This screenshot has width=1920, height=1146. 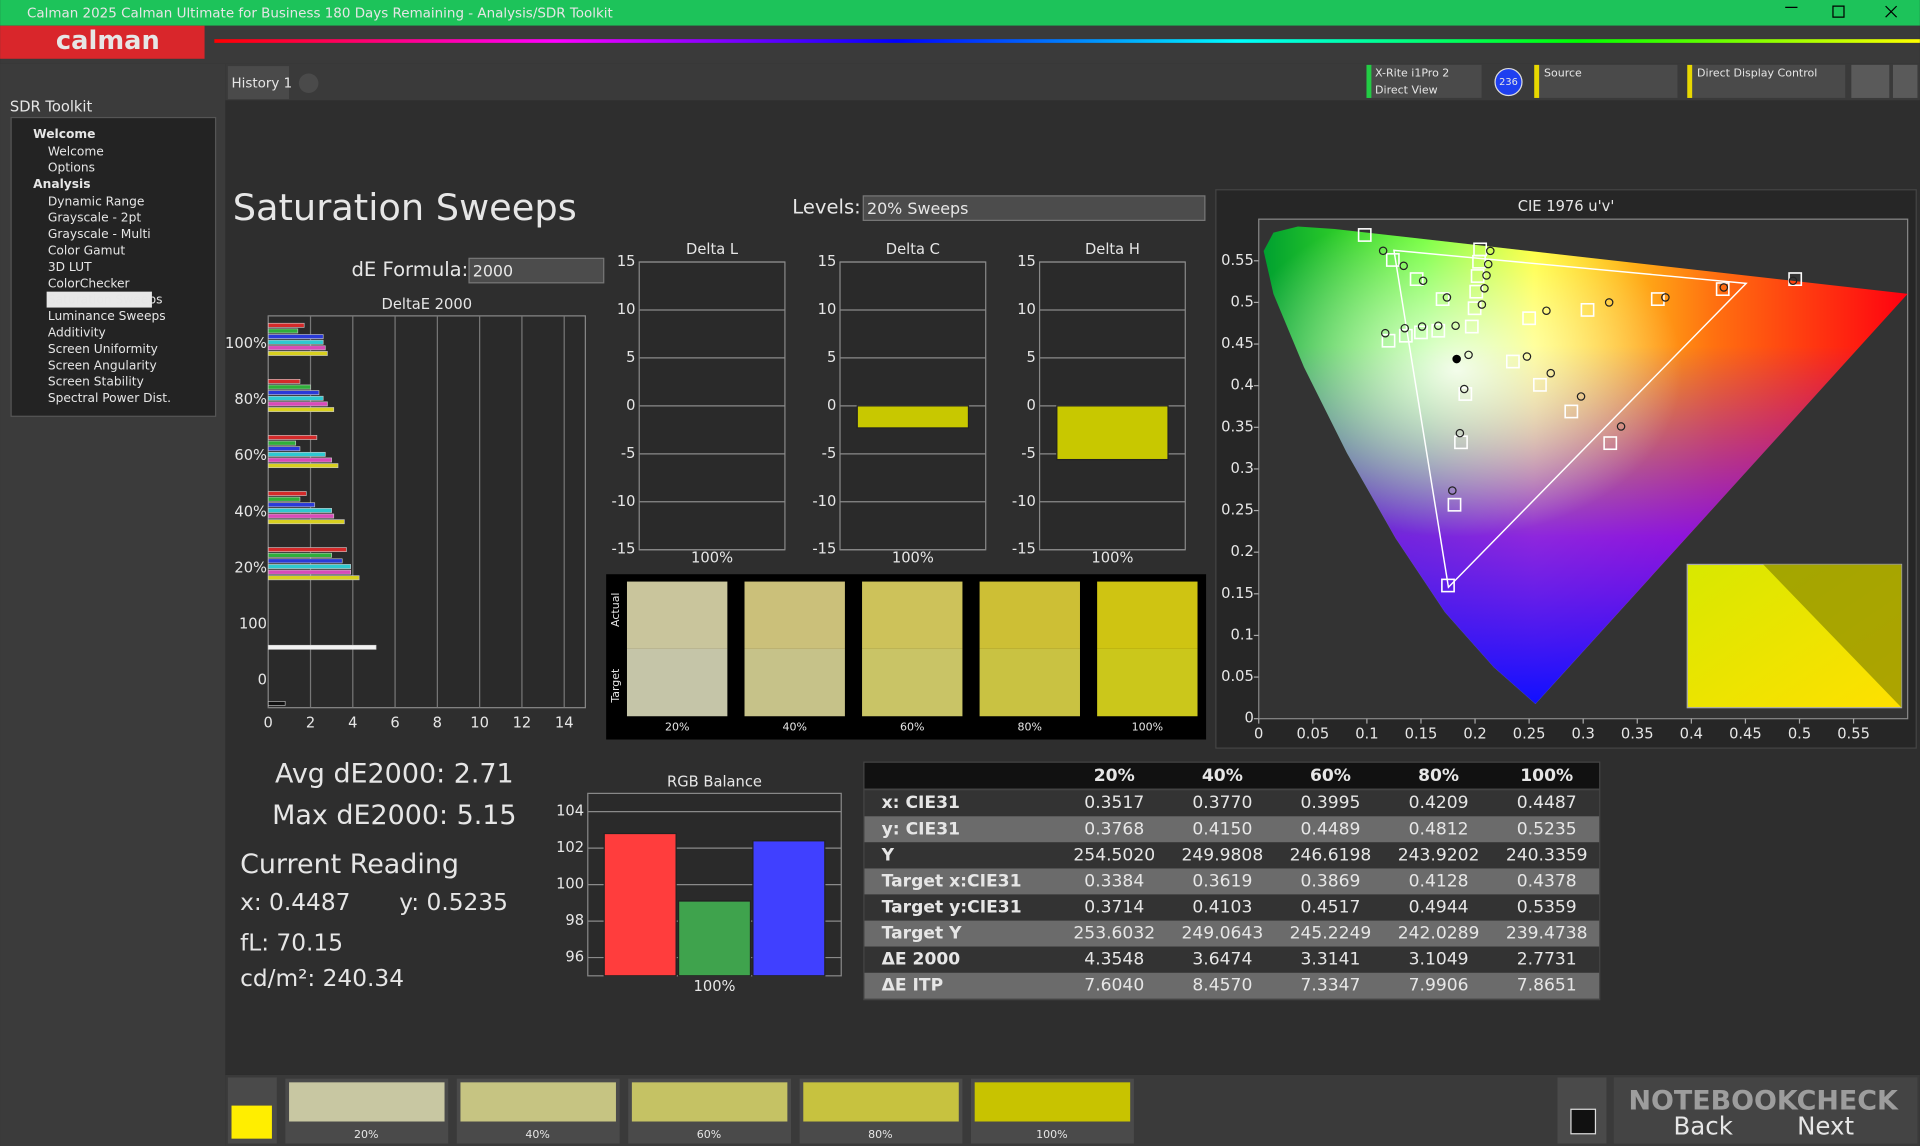 What do you see at coordinates (888, 855) in the screenshot?
I see `table-row-label: Y` at bounding box center [888, 855].